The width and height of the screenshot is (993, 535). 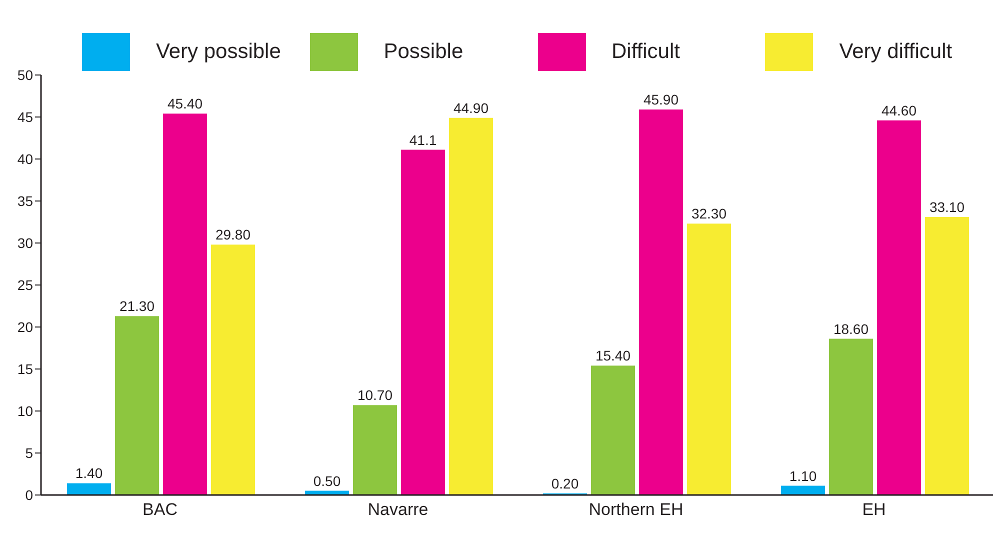 What do you see at coordinates (613, 356) in the screenshot?
I see `data-label: 15.40` at bounding box center [613, 356].